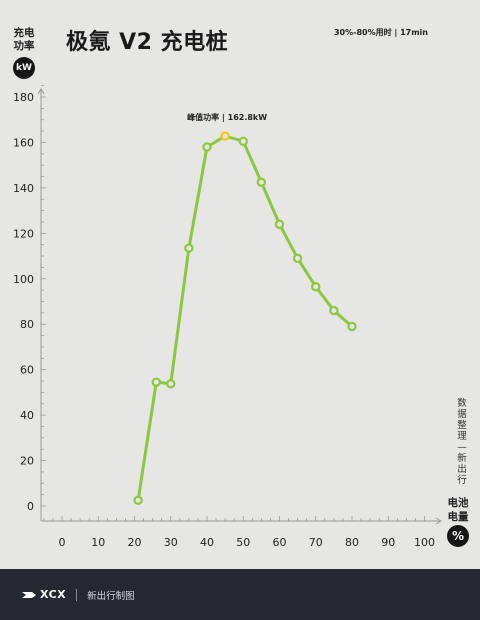 Image resolution: width=480 pixels, height=620 pixels. Describe the element at coordinates (243, 542) in the screenshot. I see `x-tick-label: 50` at that location.